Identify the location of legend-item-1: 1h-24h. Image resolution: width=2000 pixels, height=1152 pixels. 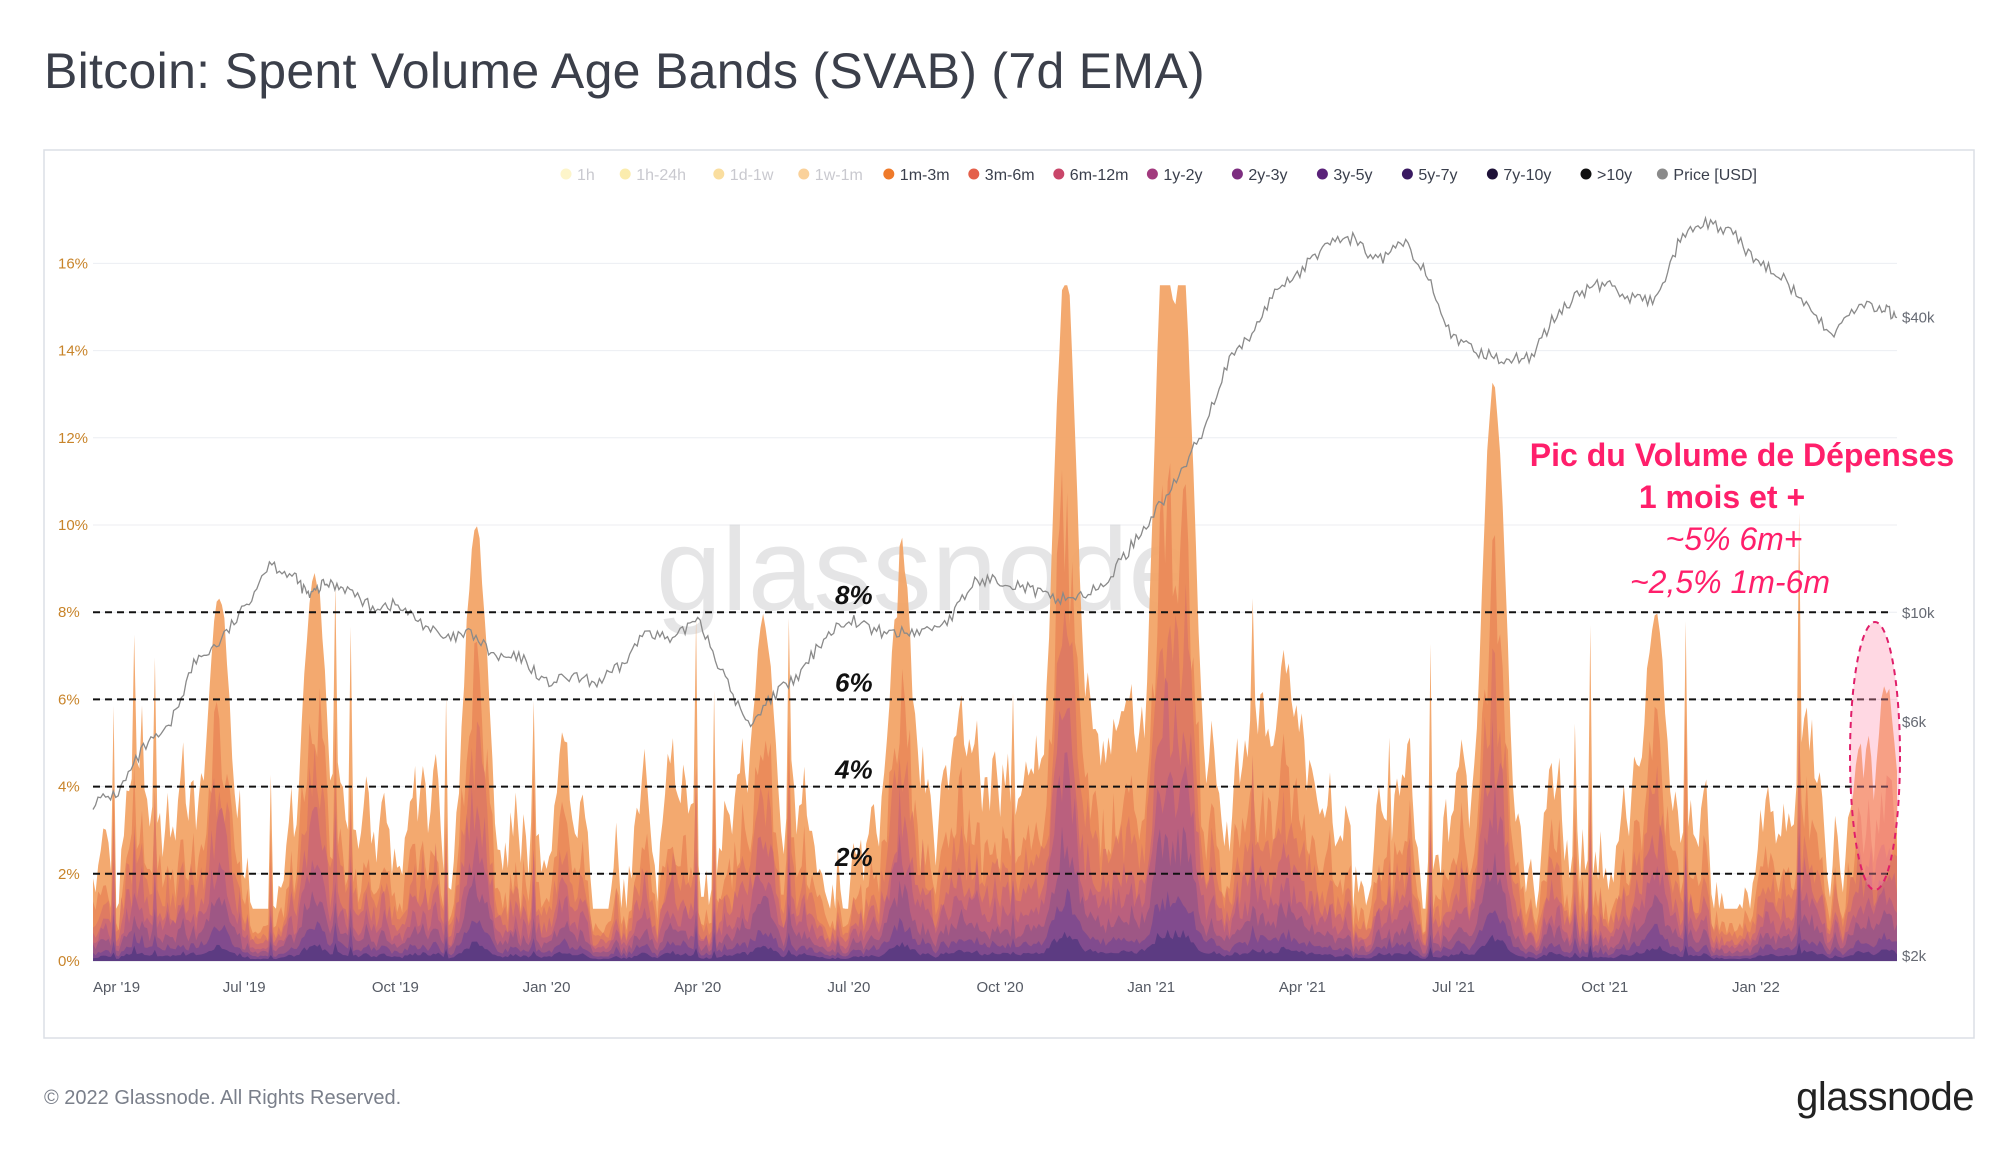
(652, 175).